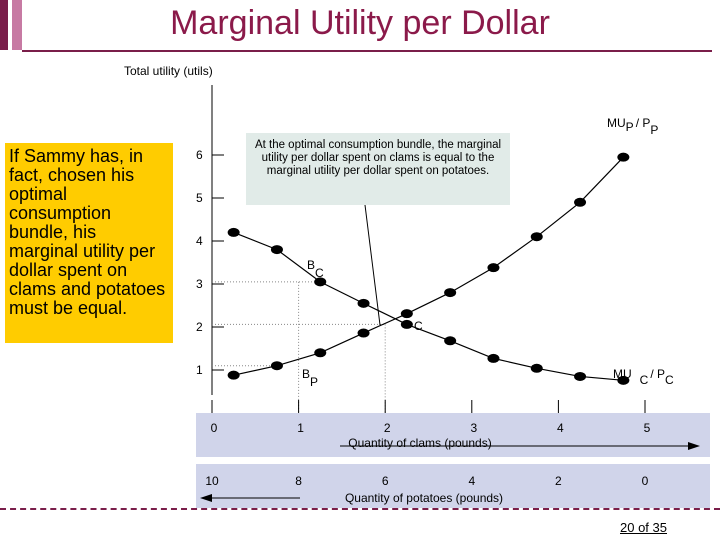  Describe the element at coordinates (4, 25) in the screenshot. I see `title-accent-bar-dark` at that location.